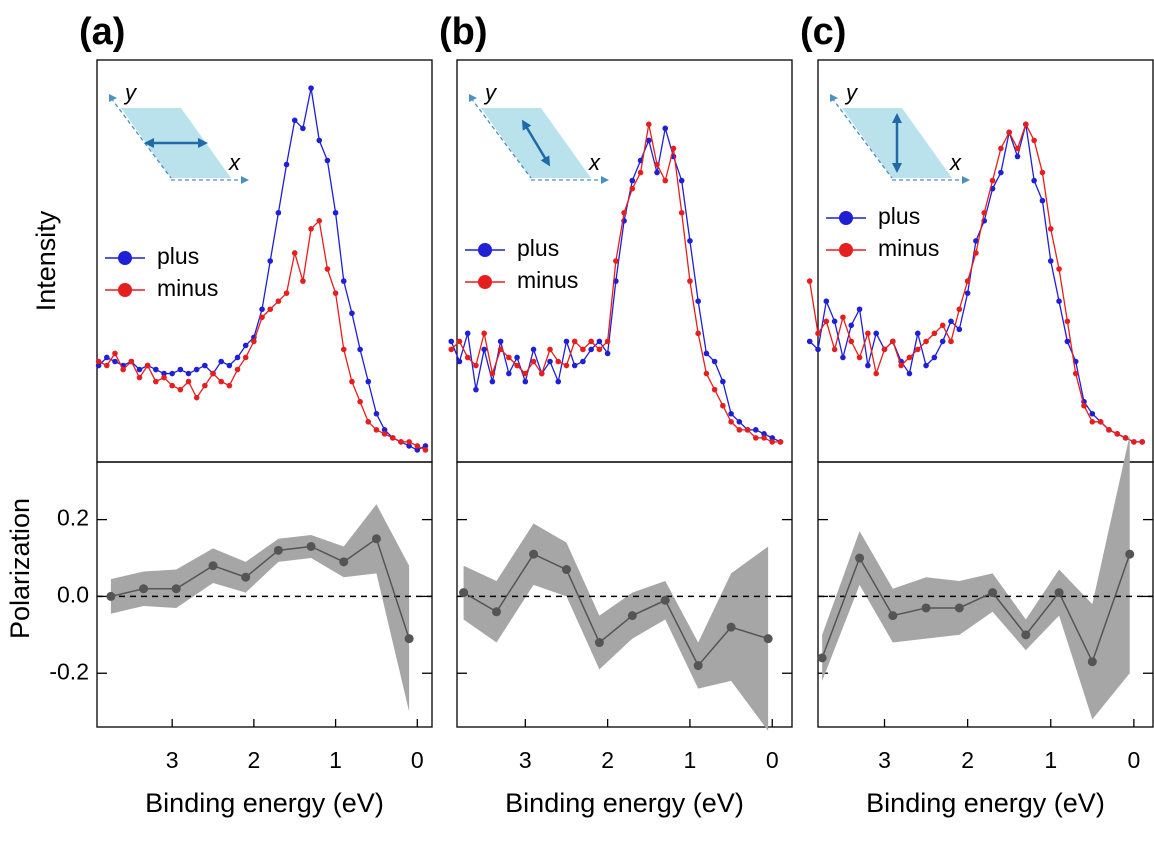 This screenshot has height=855, width=1154. What do you see at coordinates (73, 518) in the screenshot?
I see `y-tick-label: 0.2` at bounding box center [73, 518].